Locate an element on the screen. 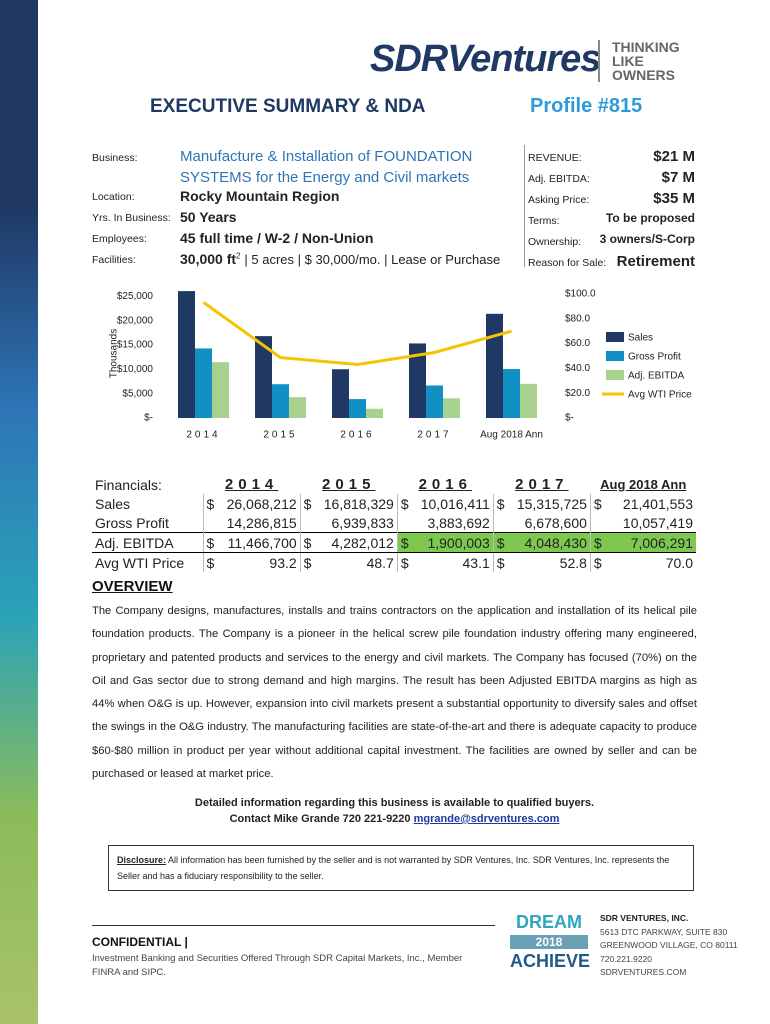  legend-label: Avg WTI Price is located at coordinates (660, 395).